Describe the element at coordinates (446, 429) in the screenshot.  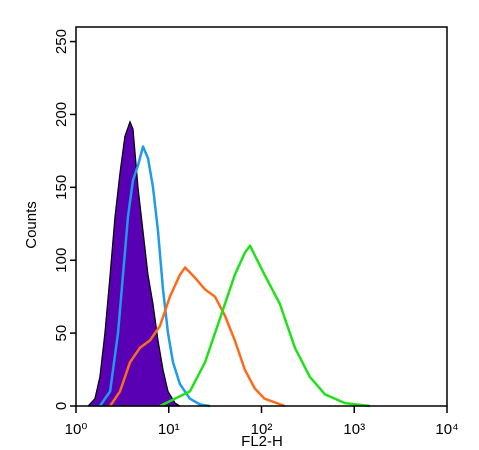
I see `x-tick-label: 10⁴` at that location.